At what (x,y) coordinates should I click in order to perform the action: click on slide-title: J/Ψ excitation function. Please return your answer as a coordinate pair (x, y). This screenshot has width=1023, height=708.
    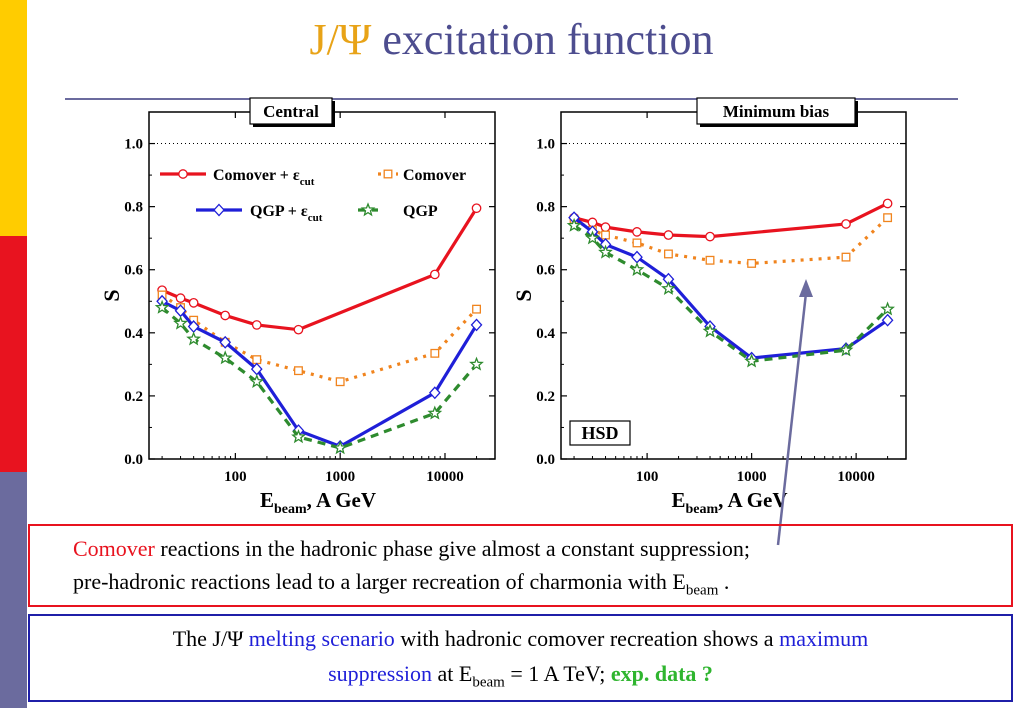
    Looking at the image, I should click on (511, 39).